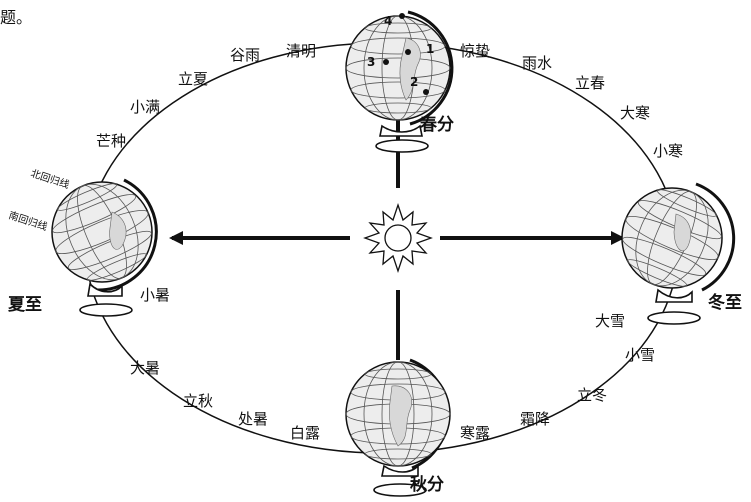  Describe the element at coordinates (399, 81) in the screenshot. I see `globe-spring-equinox` at that location.